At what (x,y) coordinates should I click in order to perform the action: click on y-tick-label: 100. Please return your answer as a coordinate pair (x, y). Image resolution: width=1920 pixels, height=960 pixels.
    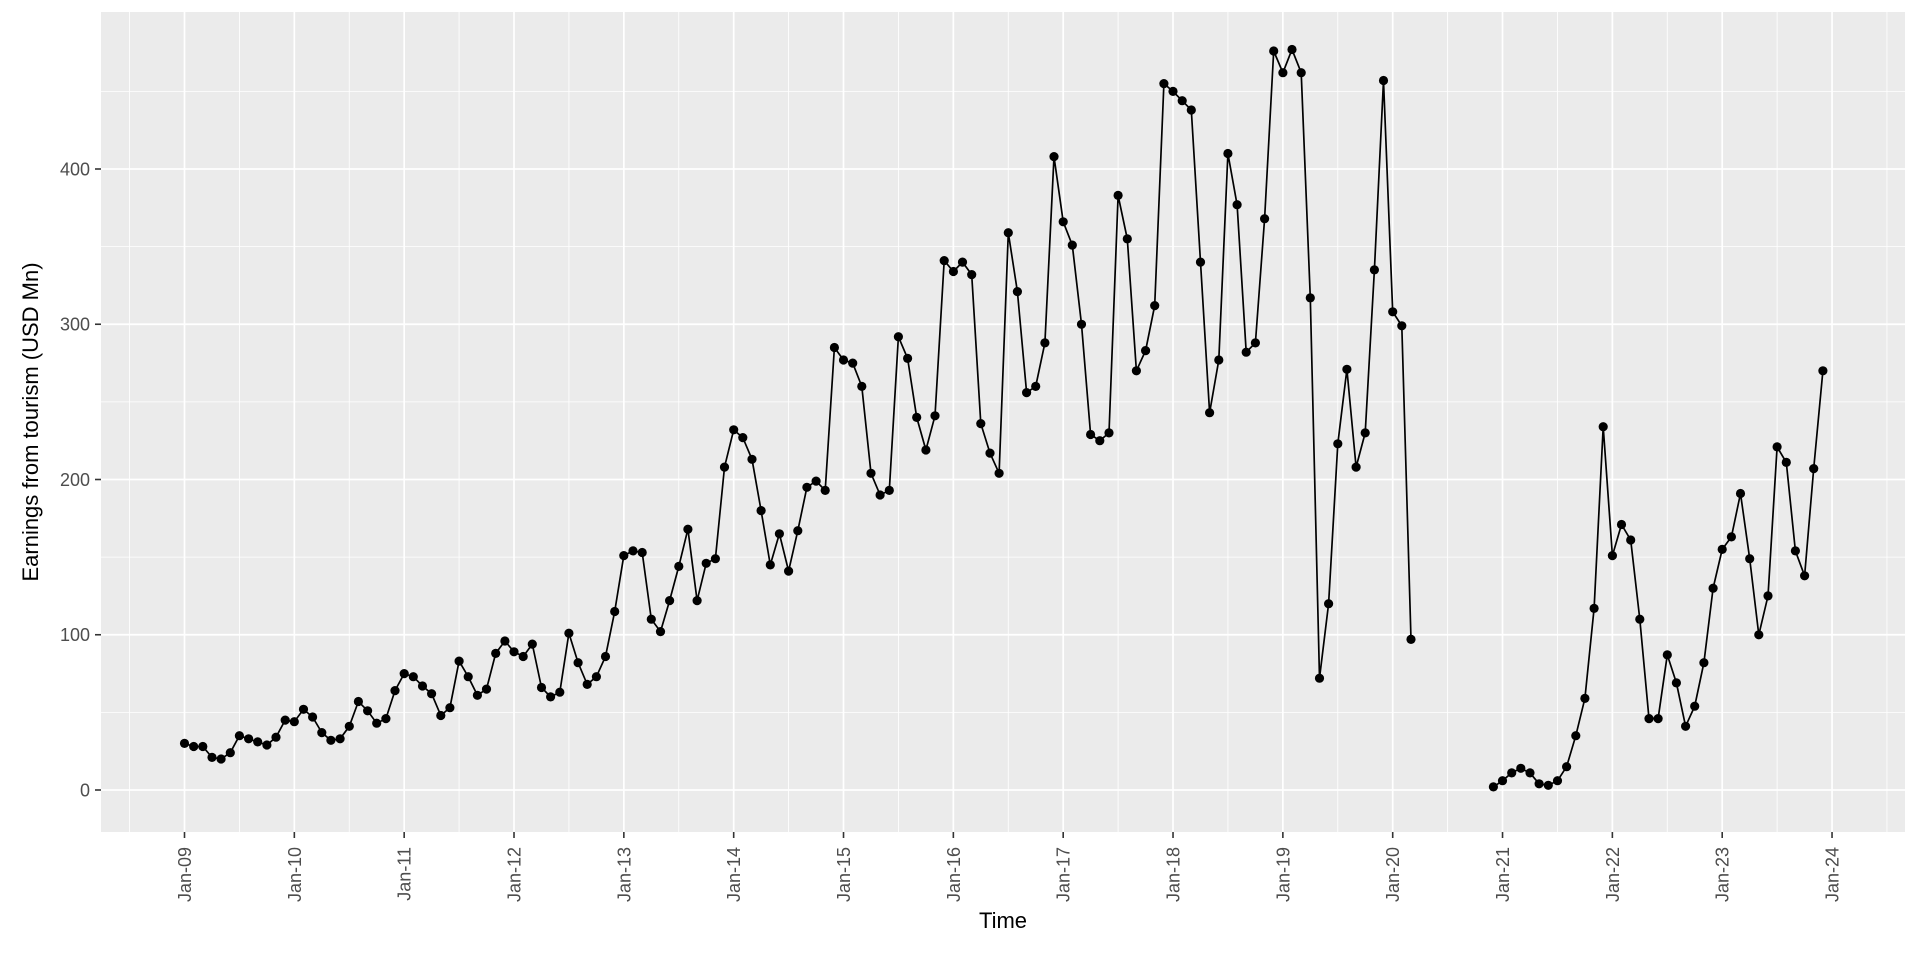
    Looking at the image, I should click on (75, 635).